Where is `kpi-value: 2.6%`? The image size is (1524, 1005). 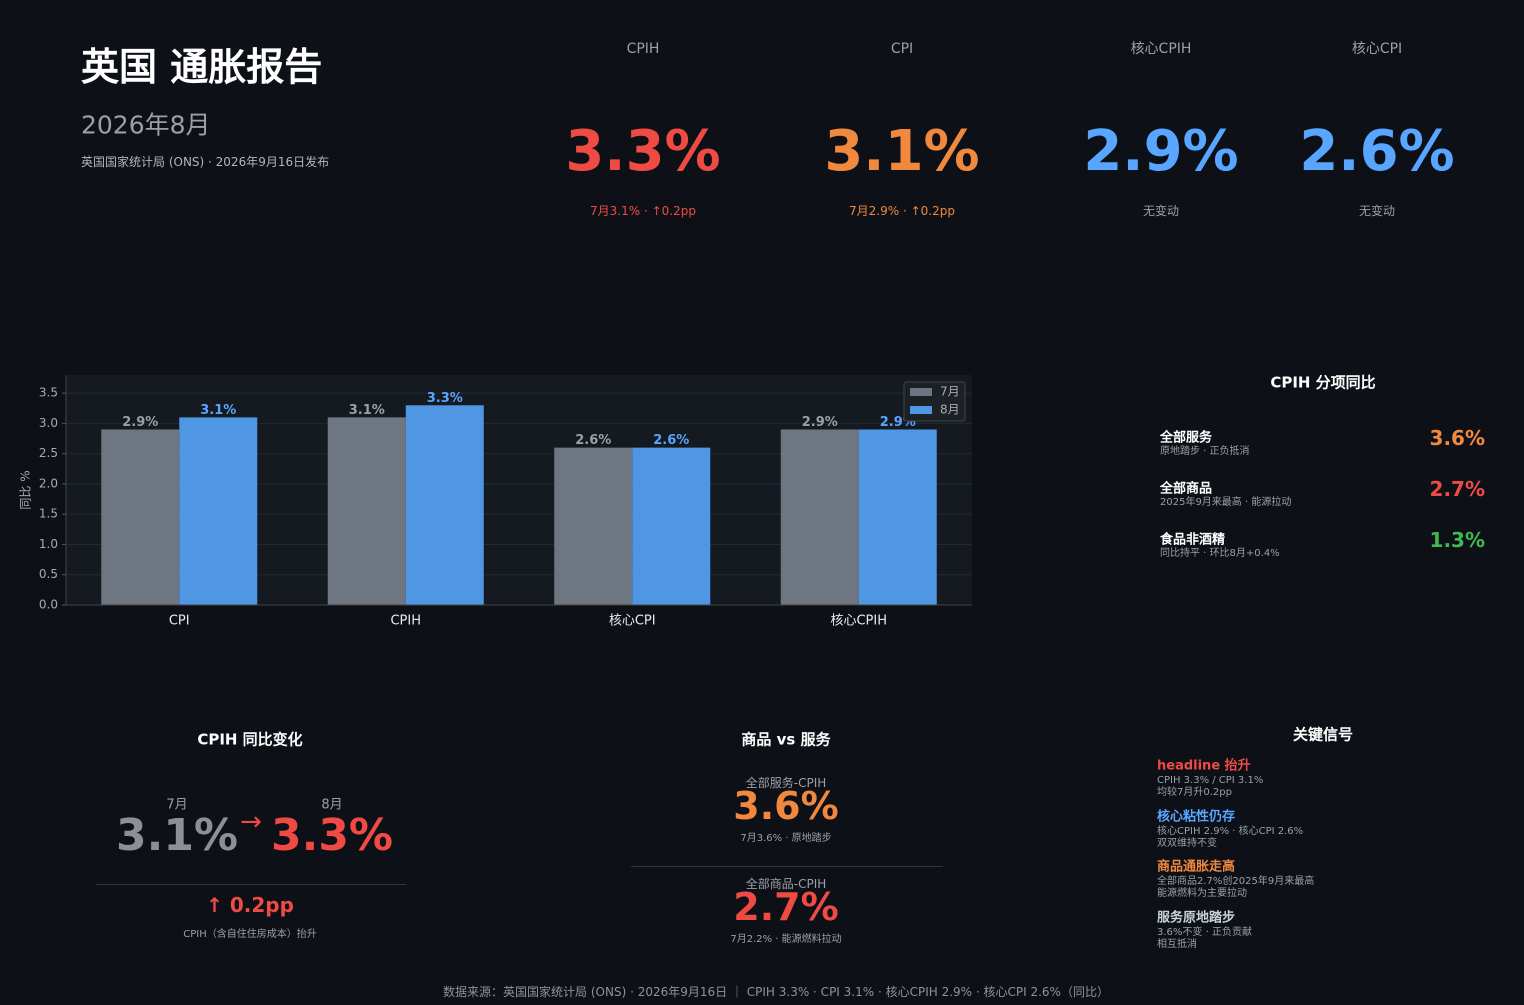 kpi-value: 2.6% is located at coordinates (1377, 151).